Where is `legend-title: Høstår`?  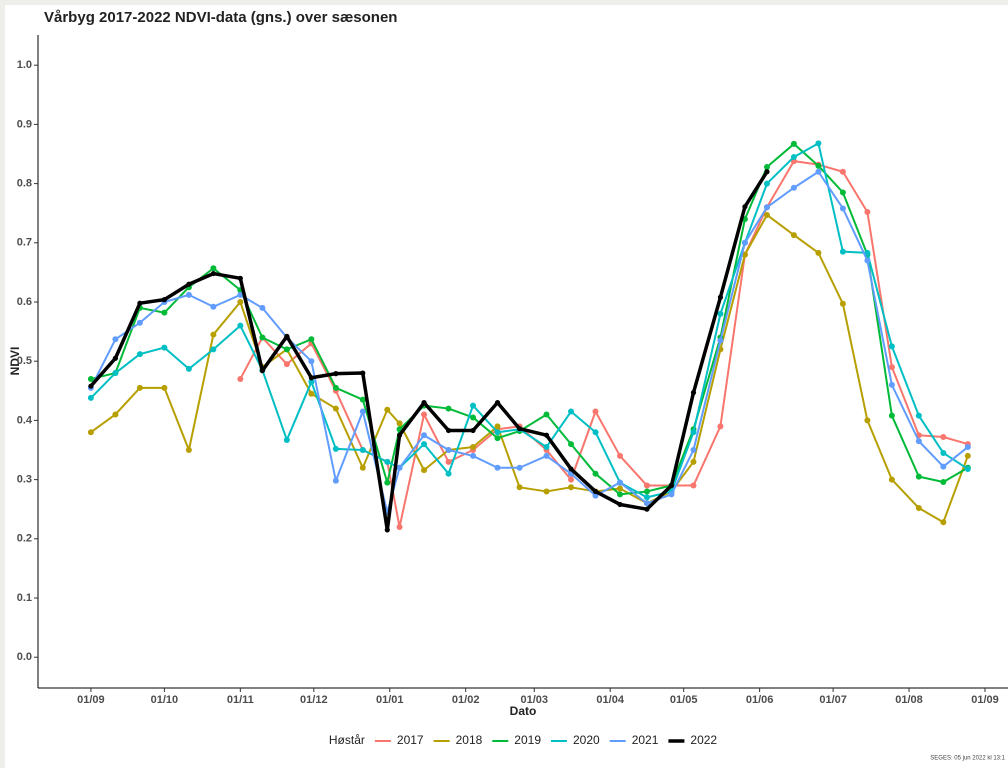
legend-title: Høstår is located at coordinates (347, 740).